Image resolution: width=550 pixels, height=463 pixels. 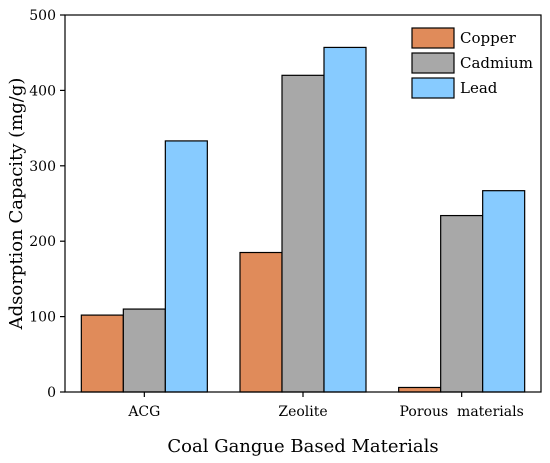 I want to click on y-tick-label: 400, so click(x=42, y=91).